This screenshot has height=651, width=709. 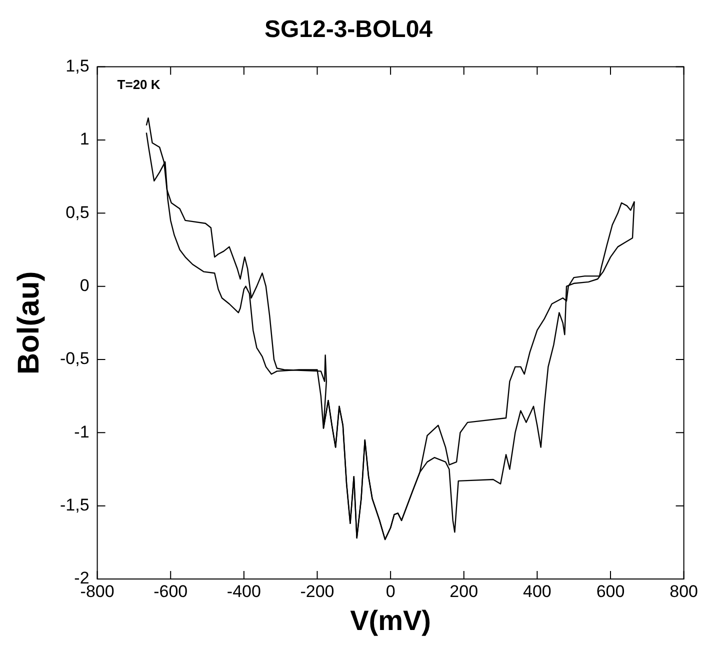 What do you see at coordinates (610, 591) in the screenshot?
I see `x-tick-label: 600` at bounding box center [610, 591].